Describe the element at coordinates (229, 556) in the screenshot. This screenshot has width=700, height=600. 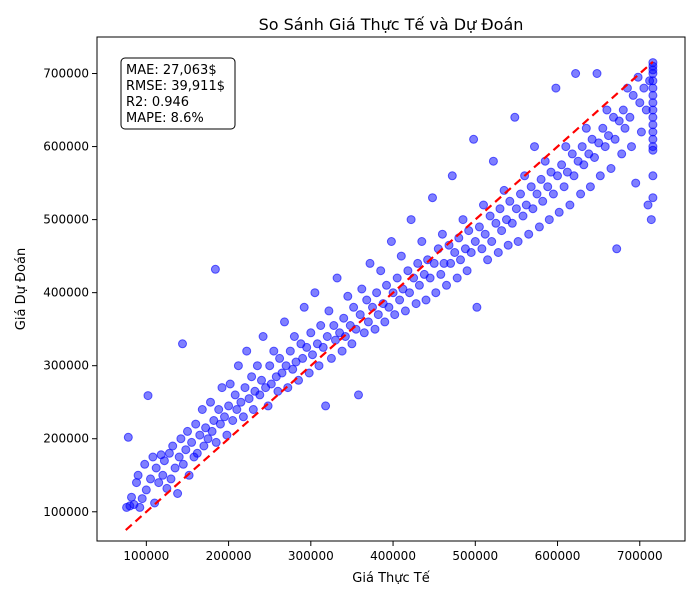
I see `x-tick-label: 200000` at that location.